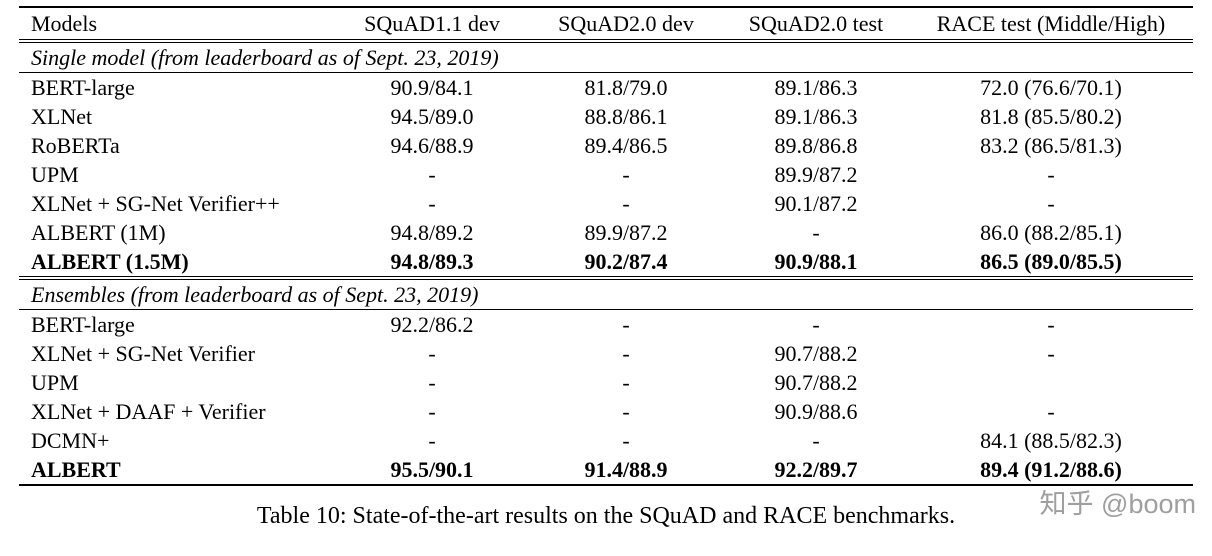 The width and height of the screenshot is (1212, 556). What do you see at coordinates (606, 440) in the screenshot?
I see `table-row: DCMN+ - - - 84.1 (88.5/82.3)` at bounding box center [606, 440].